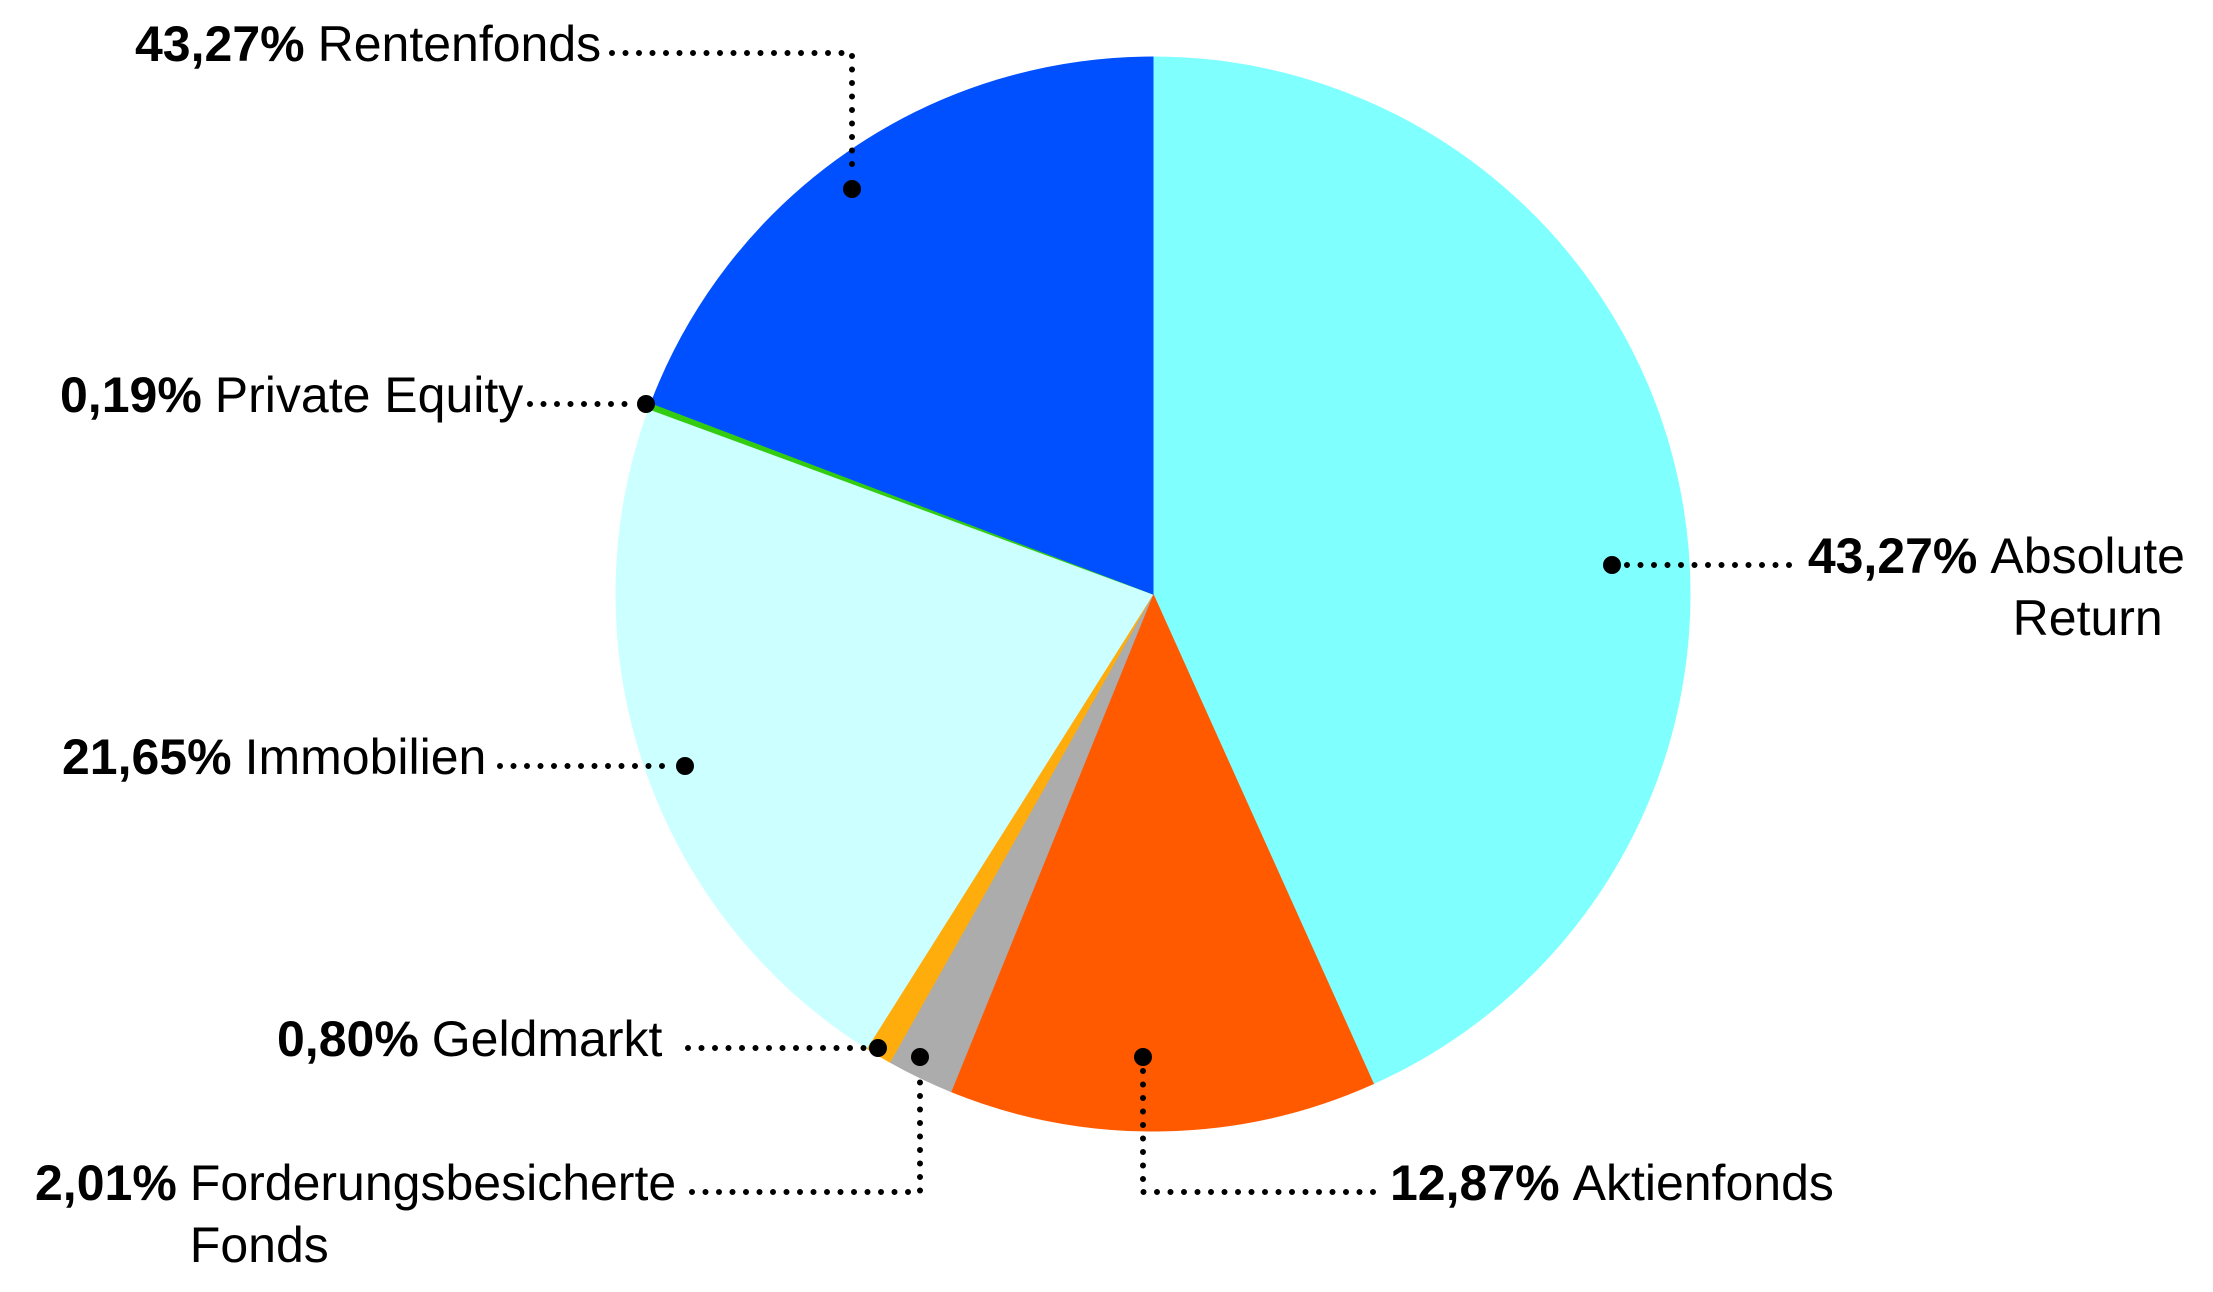 This screenshot has width=2213, height=1292. What do you see at coordinates (685, 766) in the screenshot?
I see `anchor-dot-immobilien` at bounding box center [685, 766].